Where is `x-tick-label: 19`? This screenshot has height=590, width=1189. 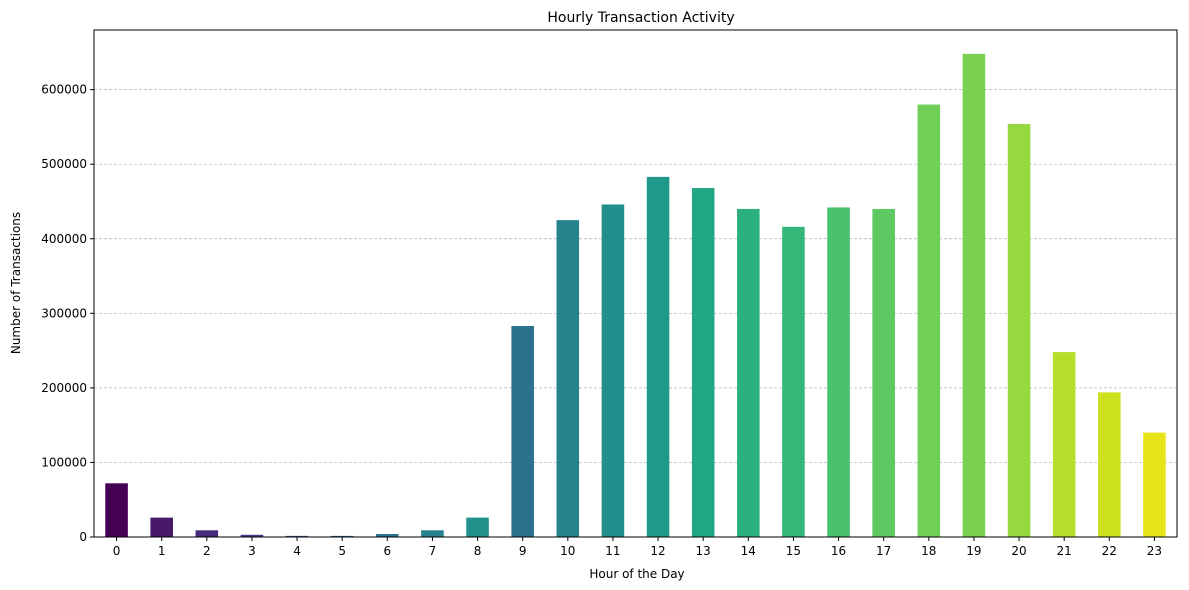
x-tick-label: 19 is located at coordinates (973, 551).